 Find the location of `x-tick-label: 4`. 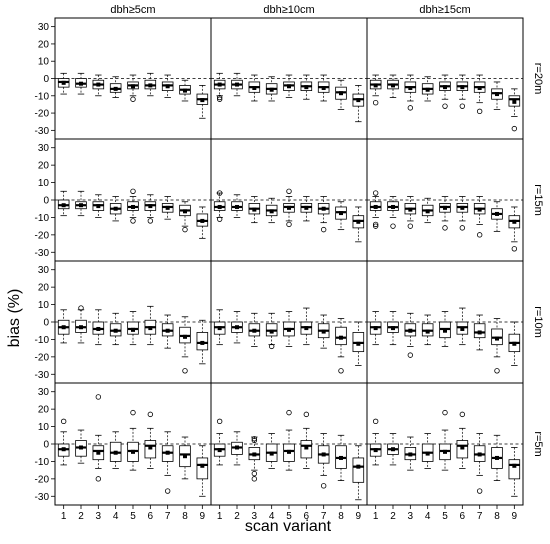

x-tick-label: 4 is located at coordinates (428, 516).